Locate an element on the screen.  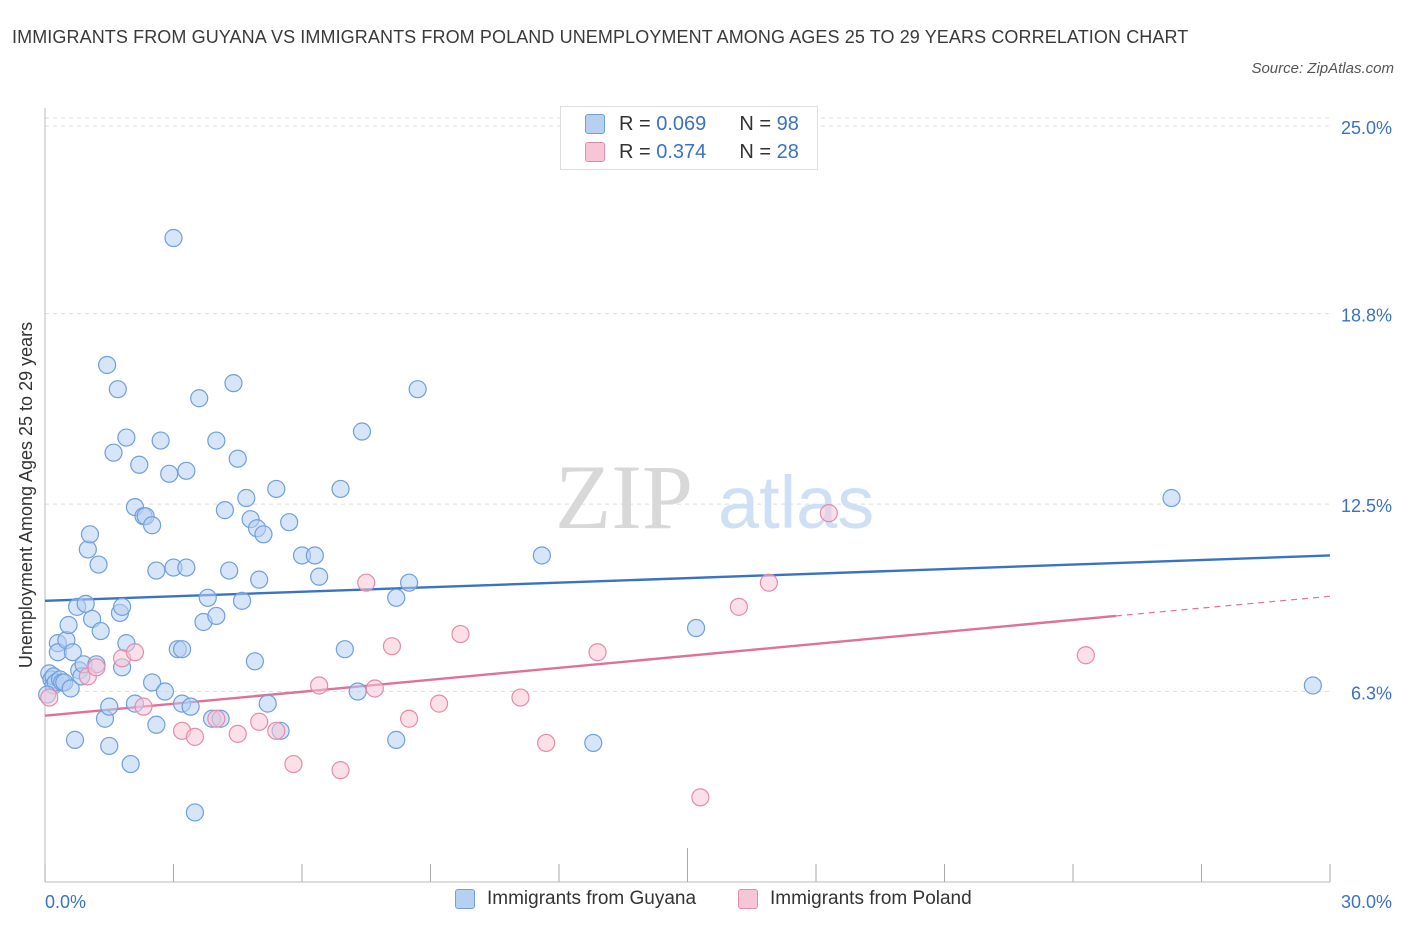
y-tick-label: 18.8% is located at coordinates (1366, 316).